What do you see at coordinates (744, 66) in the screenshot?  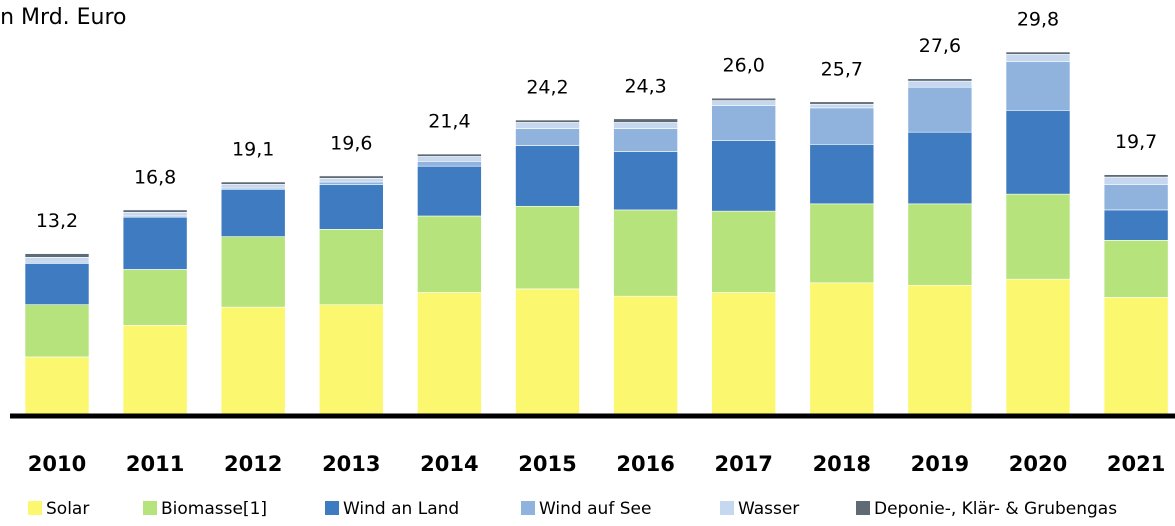 I see `total-label: 26,0` at bounding box center [744, 66].